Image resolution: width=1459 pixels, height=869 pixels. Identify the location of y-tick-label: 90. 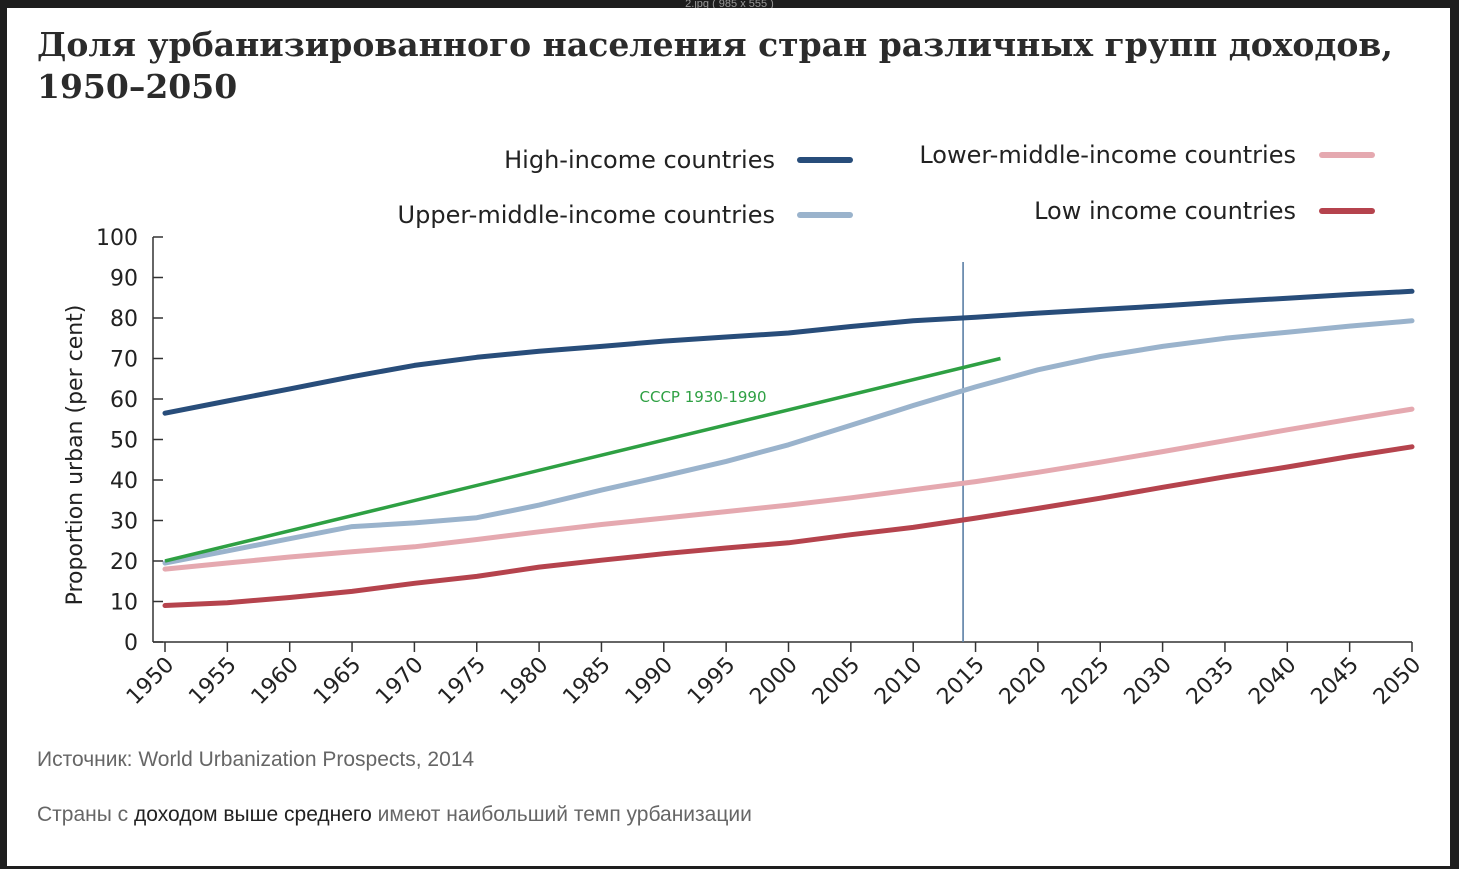
(124, 279).